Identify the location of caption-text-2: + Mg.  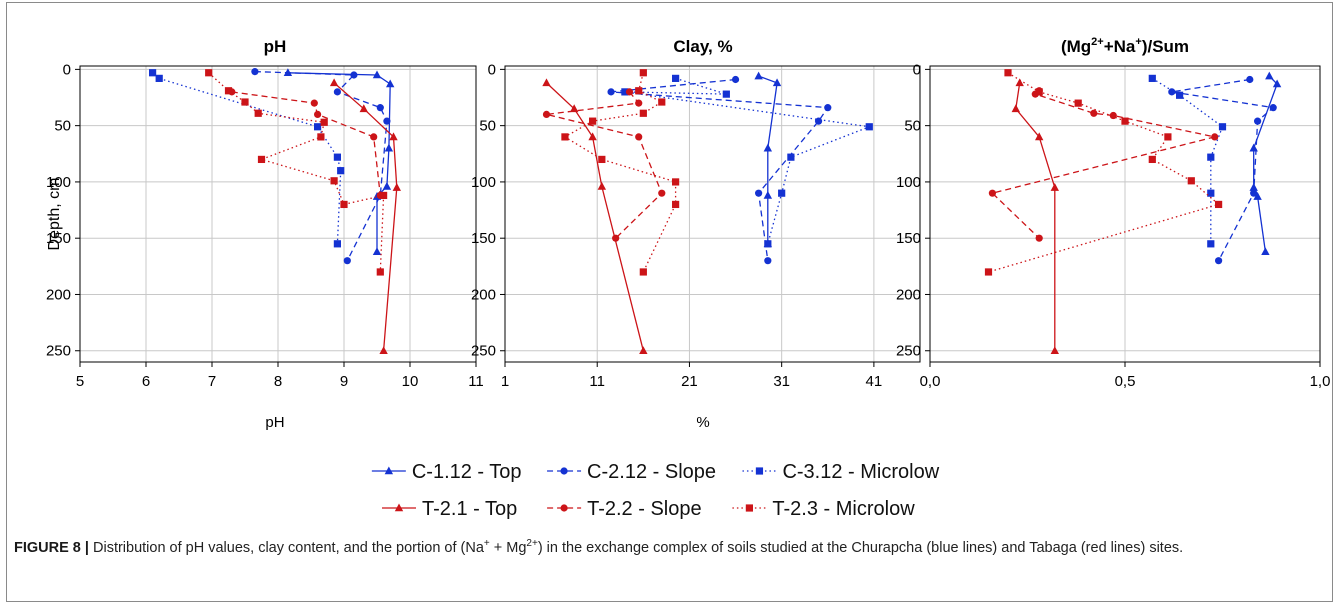
(508, 548).